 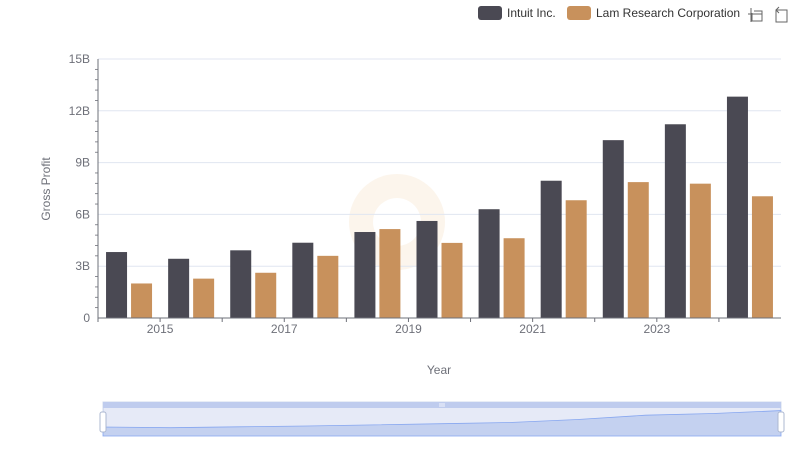 I want to click on legend-label-intuit: Intuit Inc., so click(x=531, y=13).